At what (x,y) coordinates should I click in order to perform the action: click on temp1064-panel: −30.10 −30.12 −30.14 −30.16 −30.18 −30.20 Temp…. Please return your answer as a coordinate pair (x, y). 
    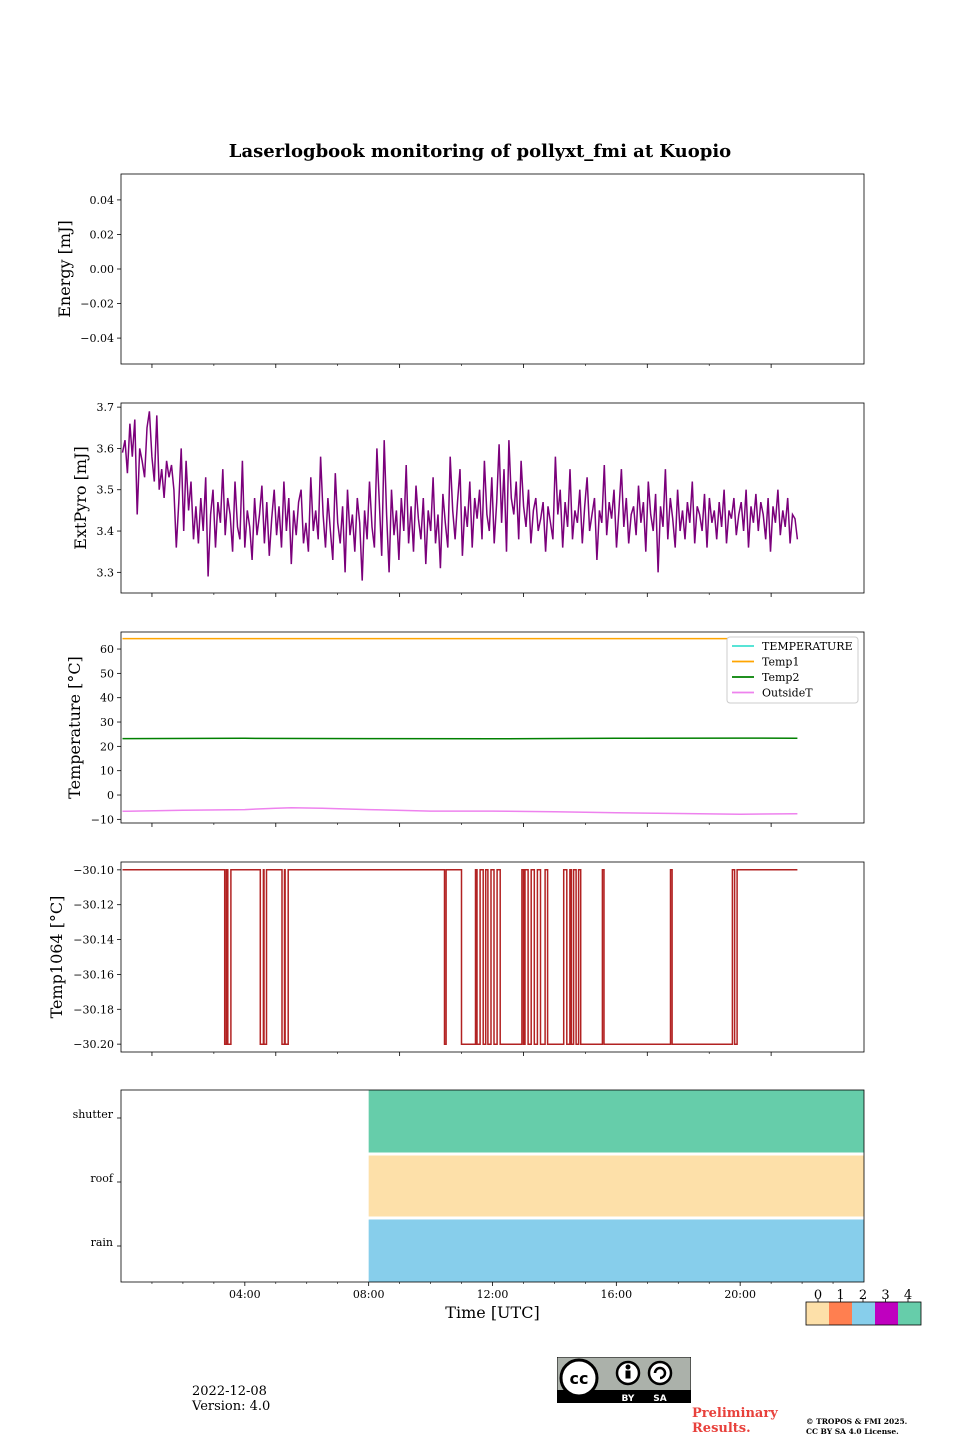
    Looking at the image, I should click on (456, 958).